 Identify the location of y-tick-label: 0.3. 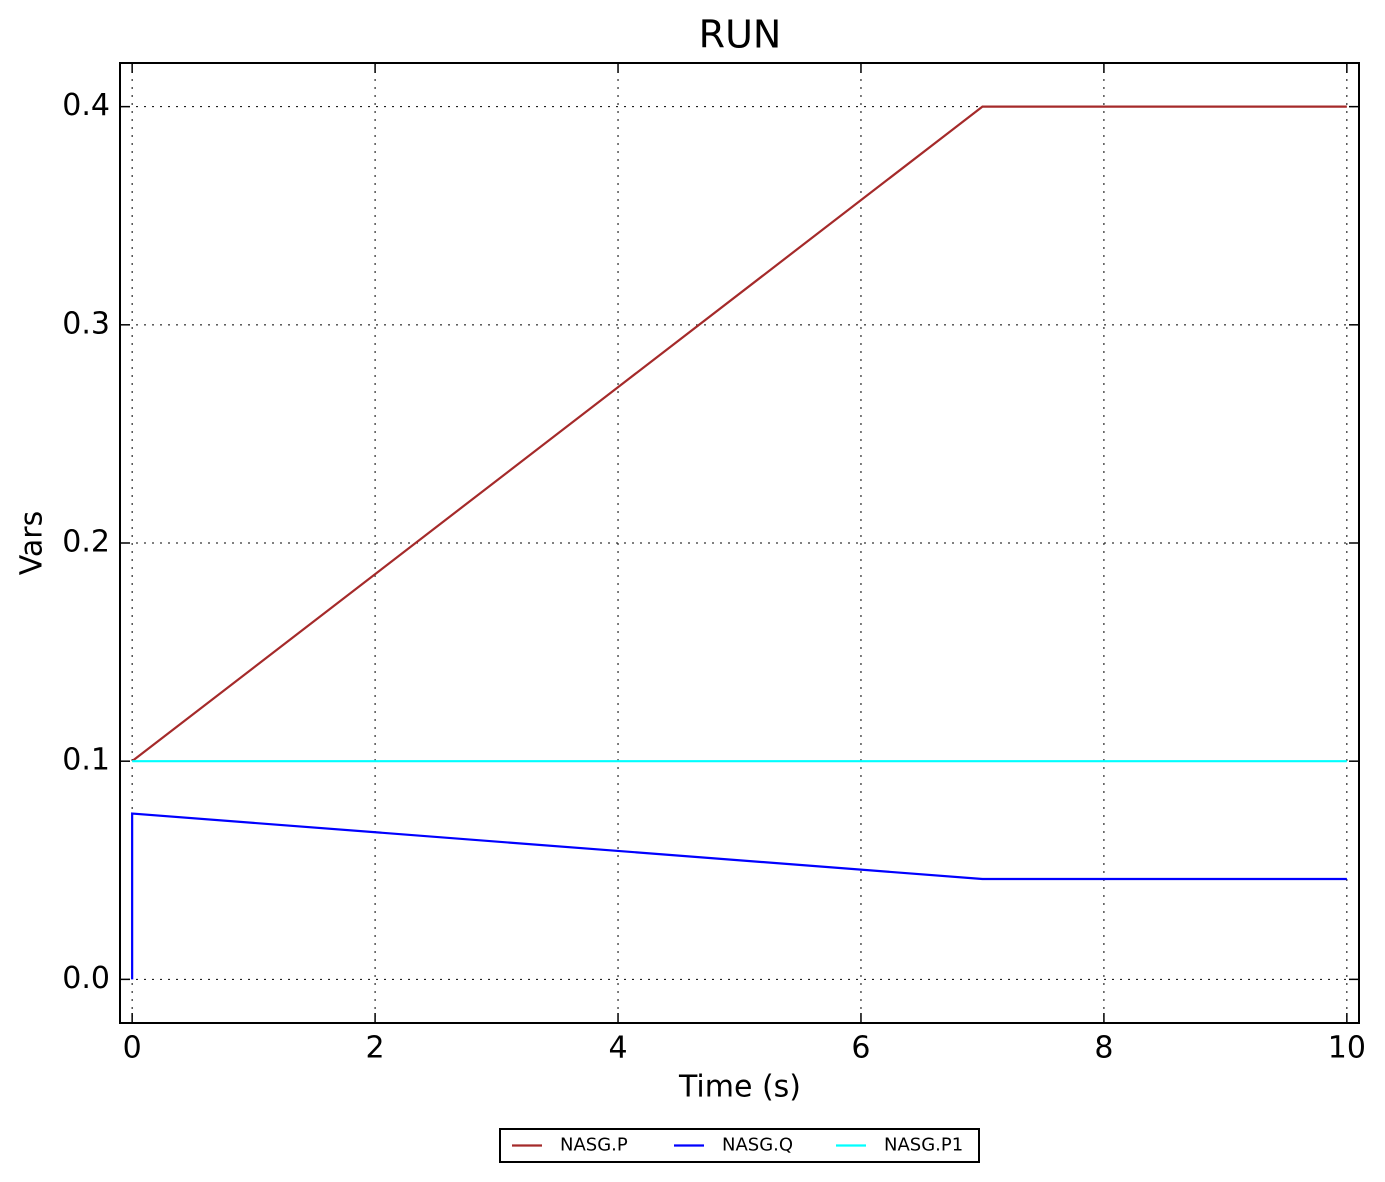
(86, 323).